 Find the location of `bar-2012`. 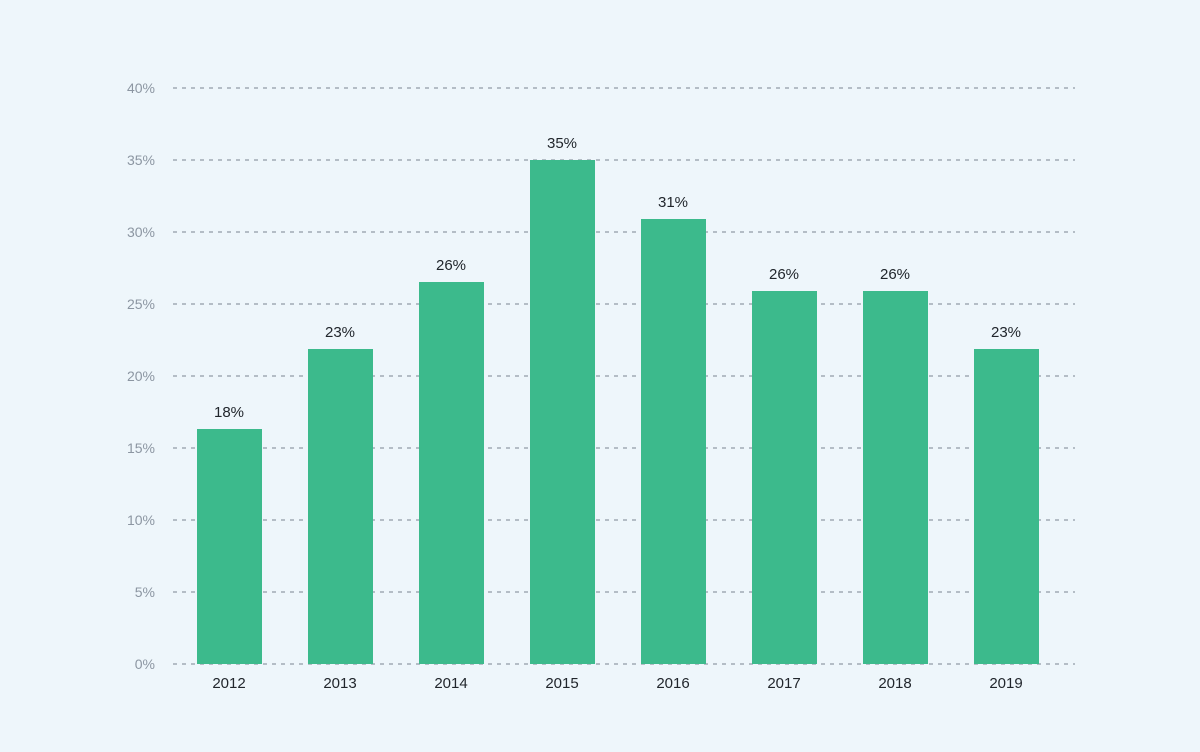

bar-2012 is located at coordinates (229, 546).